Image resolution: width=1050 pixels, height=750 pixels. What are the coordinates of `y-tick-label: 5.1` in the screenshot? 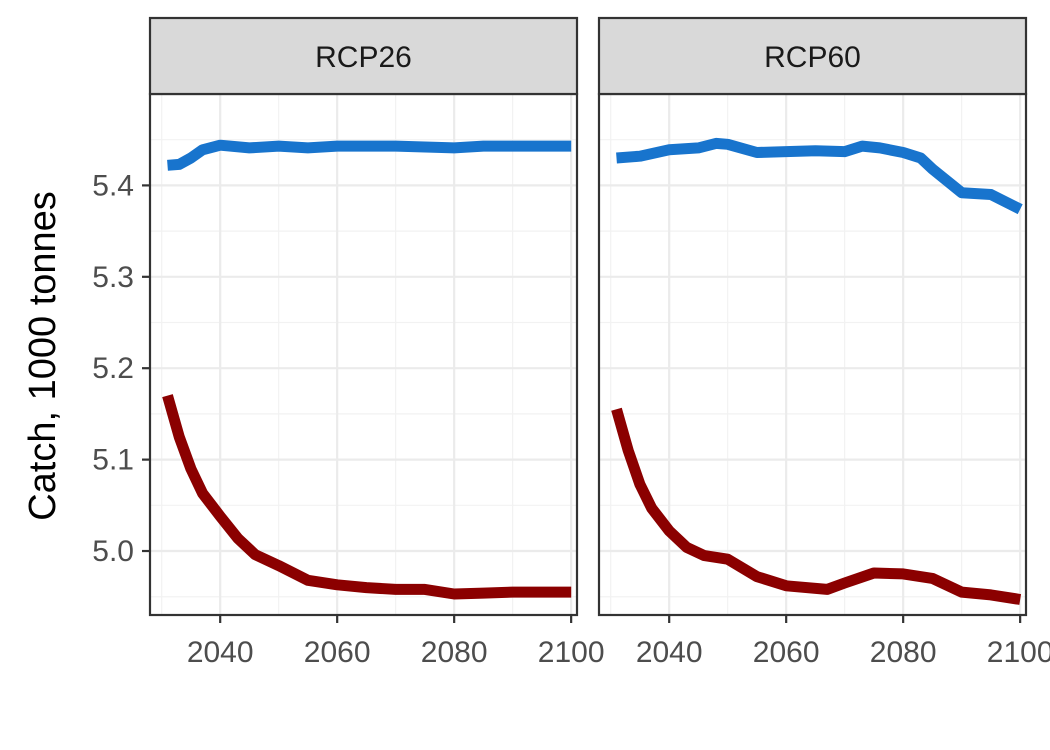 It's located at (113, 460).